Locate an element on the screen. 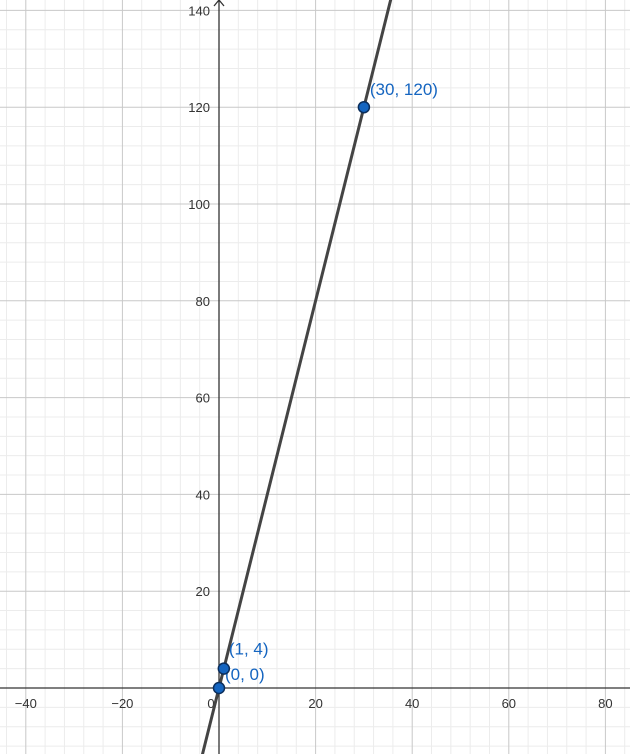 The width and height of the screenshot is (630, 754). y-tick-label: 100 is located at coordinates (199, 204).